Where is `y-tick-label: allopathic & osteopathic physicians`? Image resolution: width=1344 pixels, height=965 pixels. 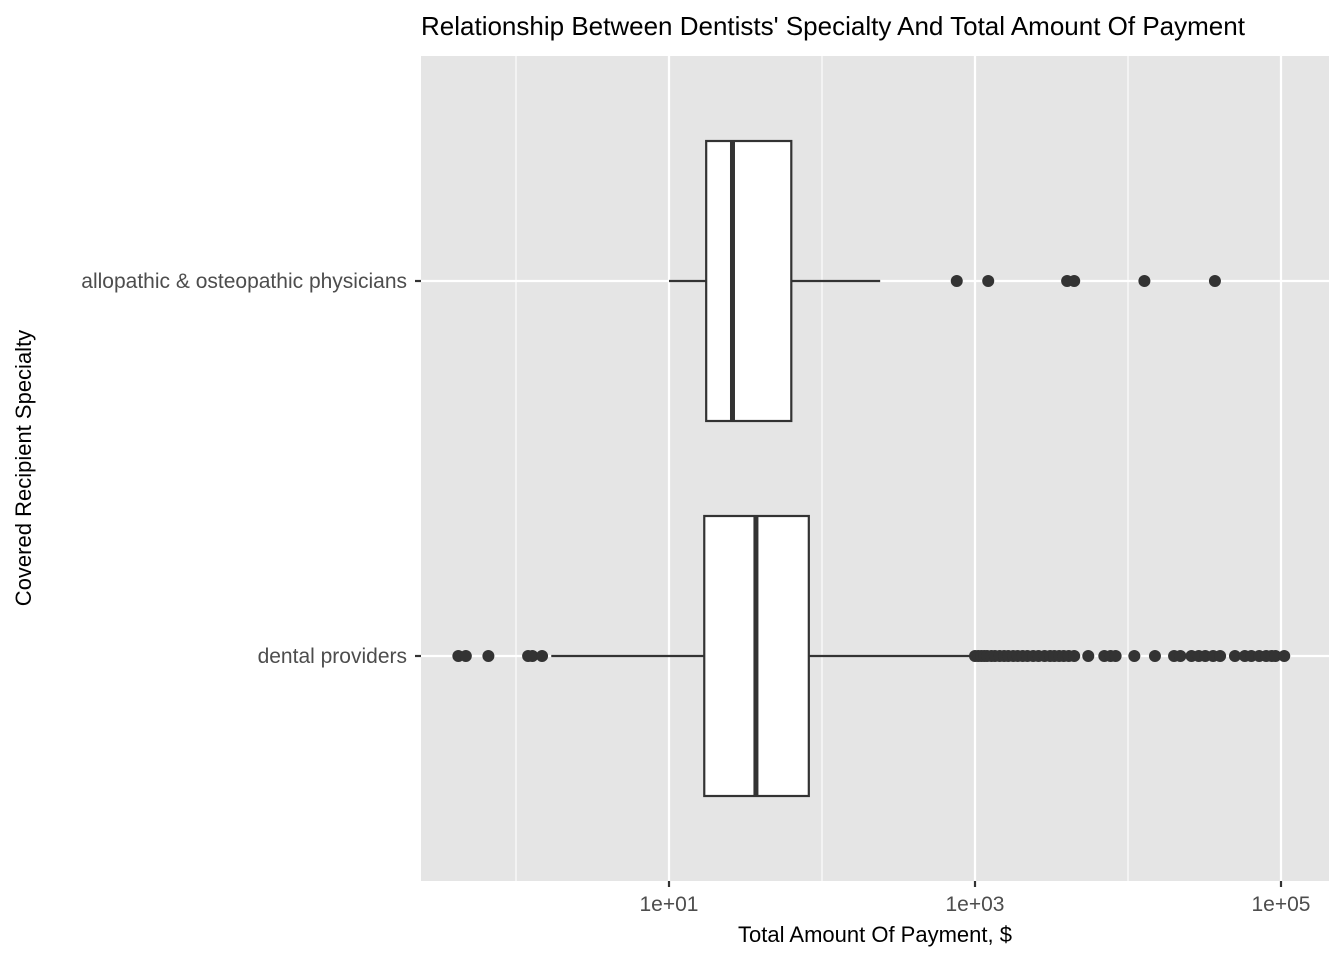
y-tick-label: allopathic & osteopathic physicians is located at coordinates (244, 281).